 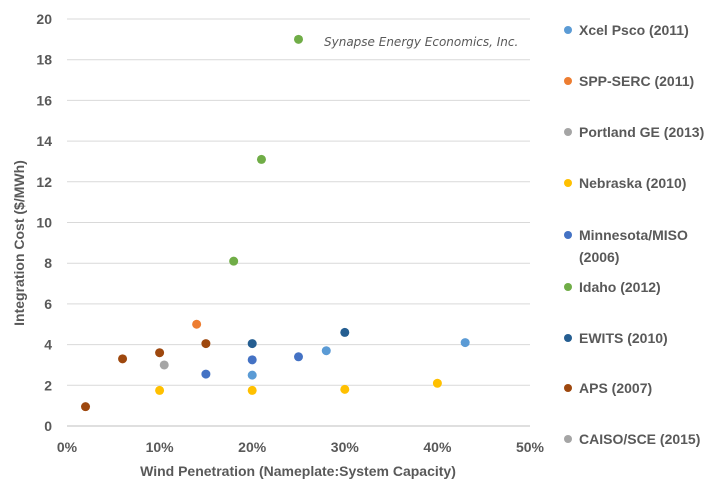 I want to click on legend-label: Idaho (2012), so click(x=620, y=287).